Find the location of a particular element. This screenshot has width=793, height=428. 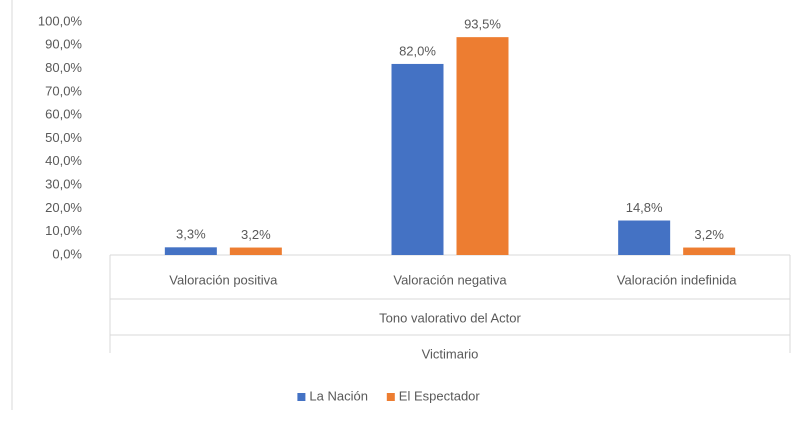

y-tick-label: 50,0% is located at coordinates (63, 137).